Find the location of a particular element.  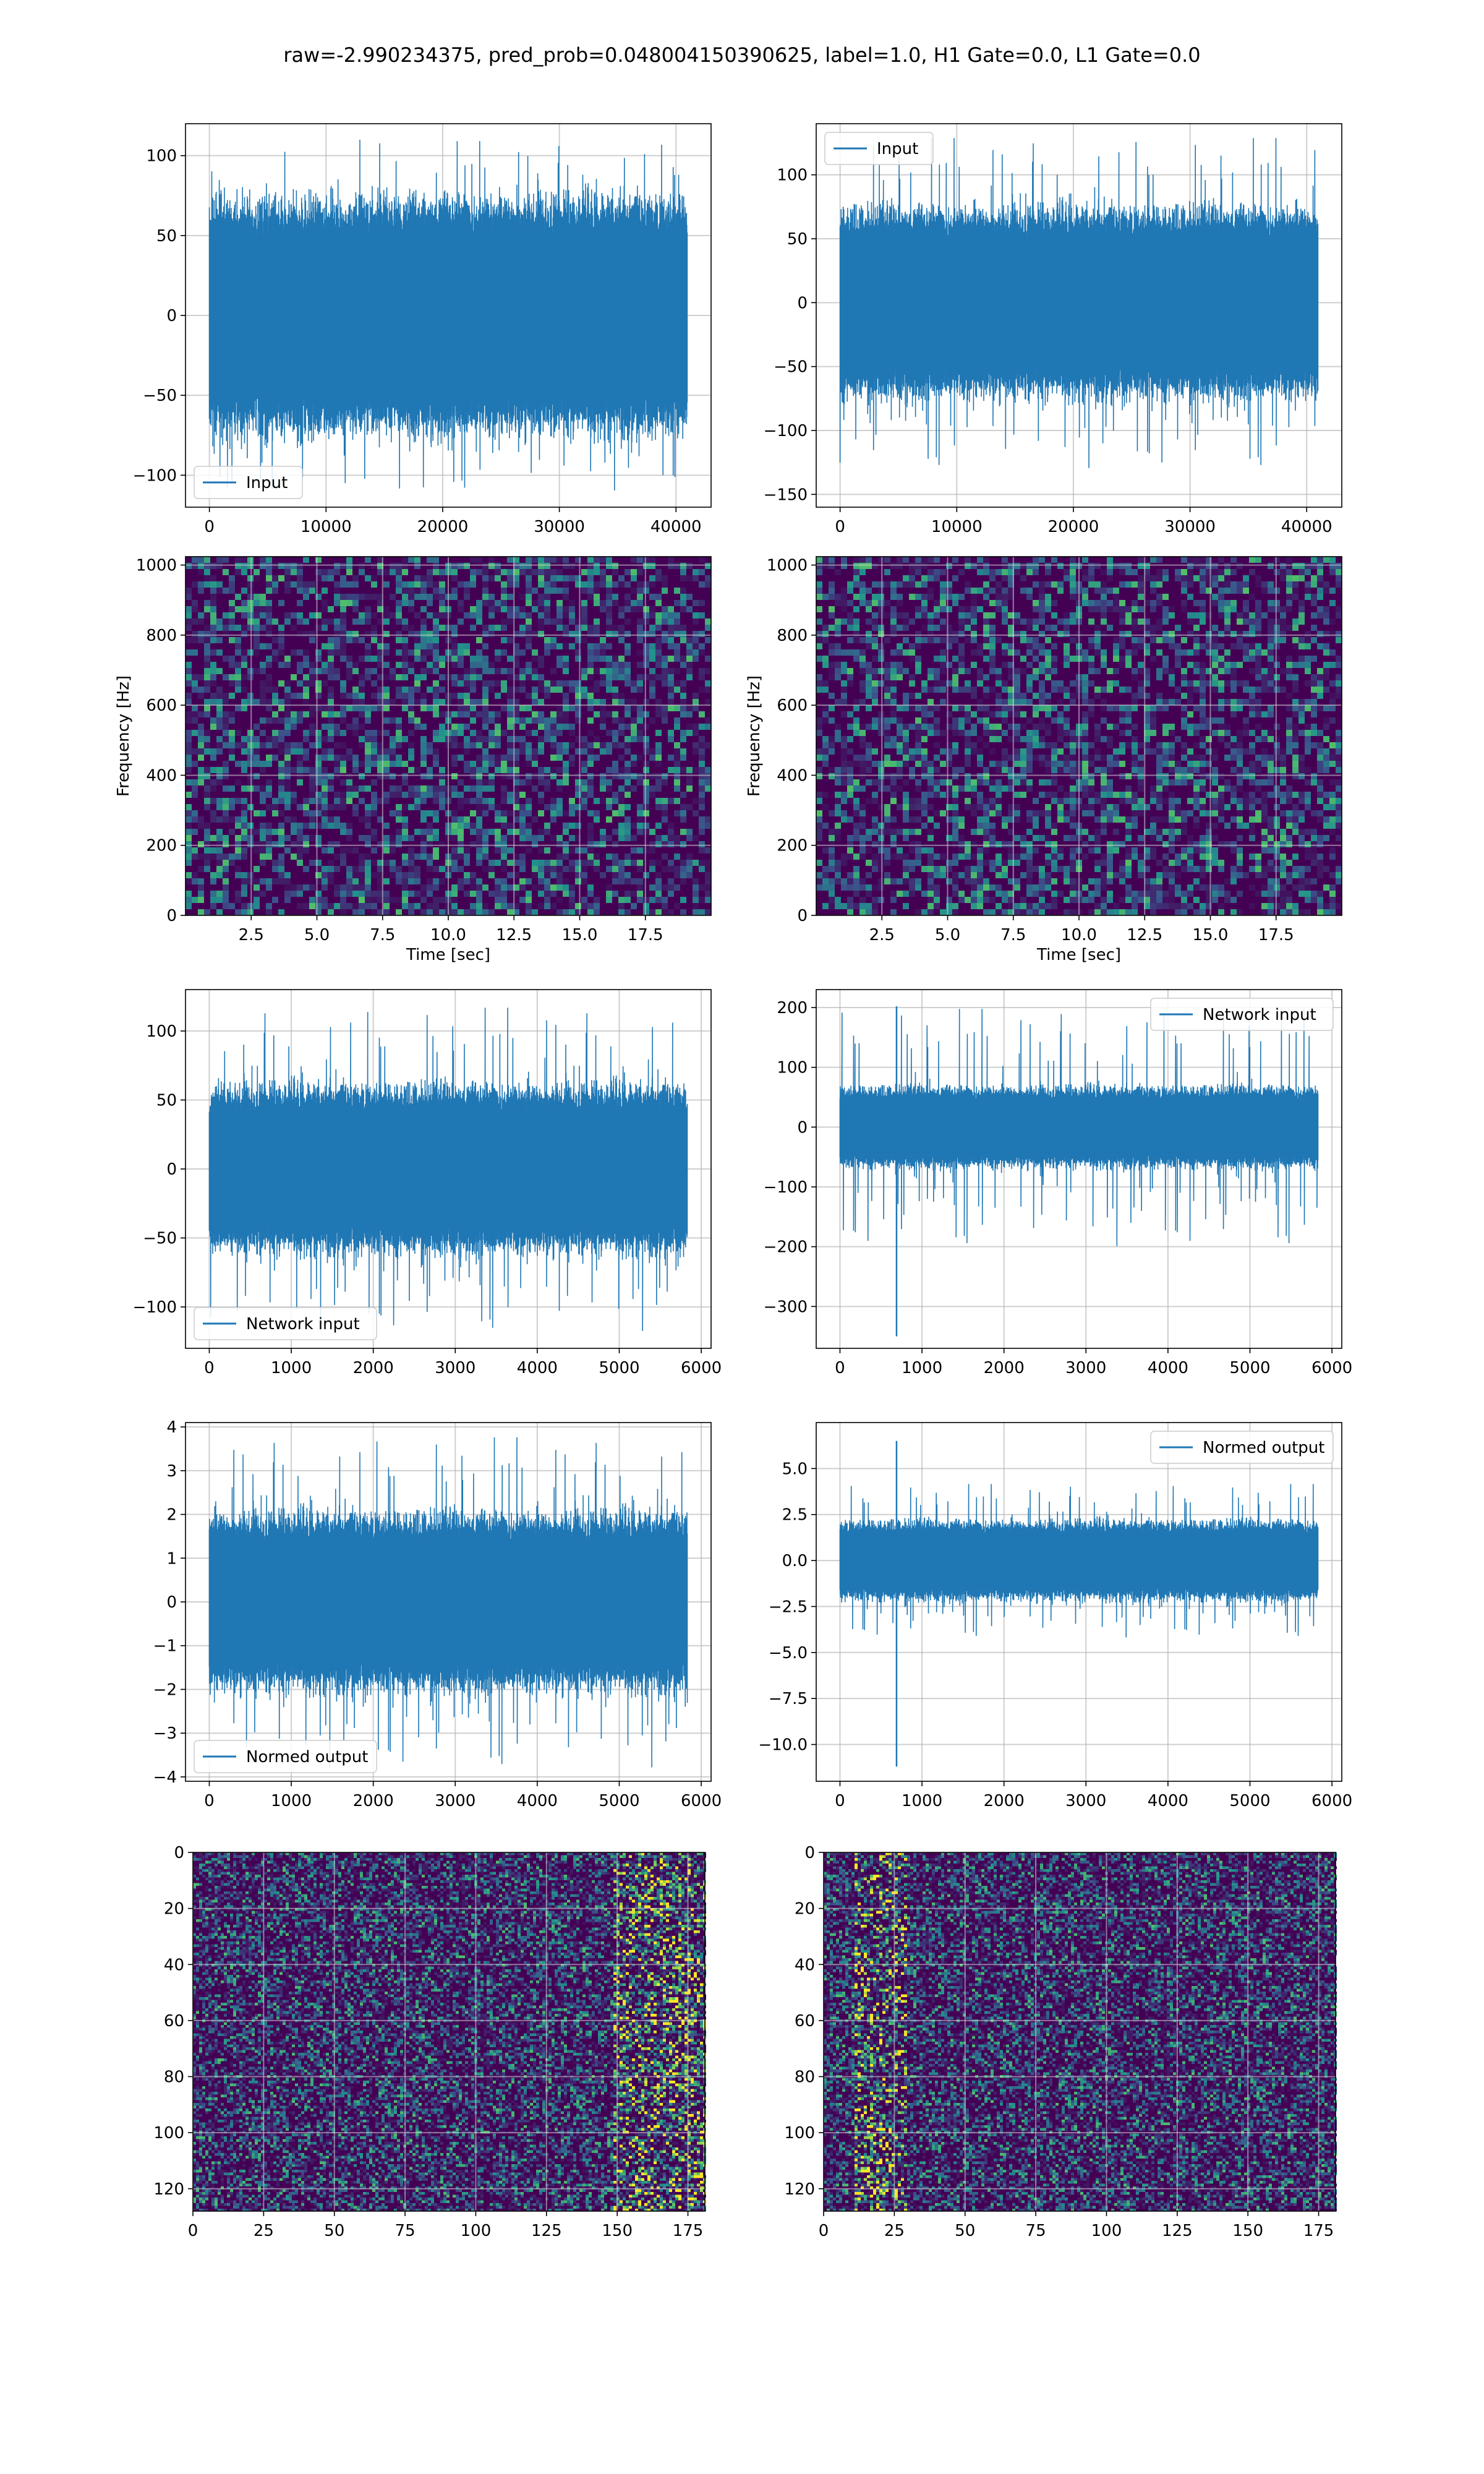

y-axis-label: Frequency [Hz] is located at coordinates (123, 736).